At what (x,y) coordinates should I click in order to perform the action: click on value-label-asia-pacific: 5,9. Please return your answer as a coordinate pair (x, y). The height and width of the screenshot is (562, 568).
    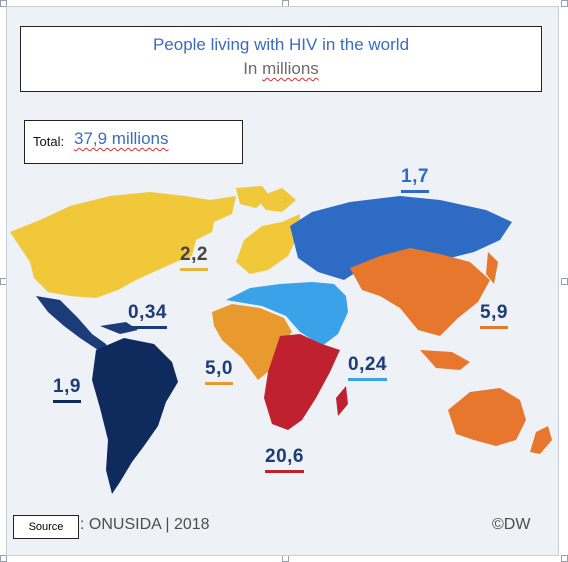
    Looking at the image, I should click on (494, 315).